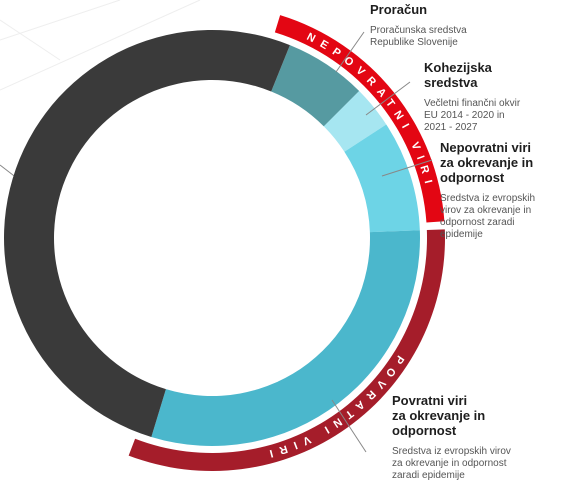 Image resolution: width=582 pixels, height=482 pixels. Describe the element at coordinates (464, 115) in the screenshot. I see `category-description: EU 2014 - 2020 in` at that location.